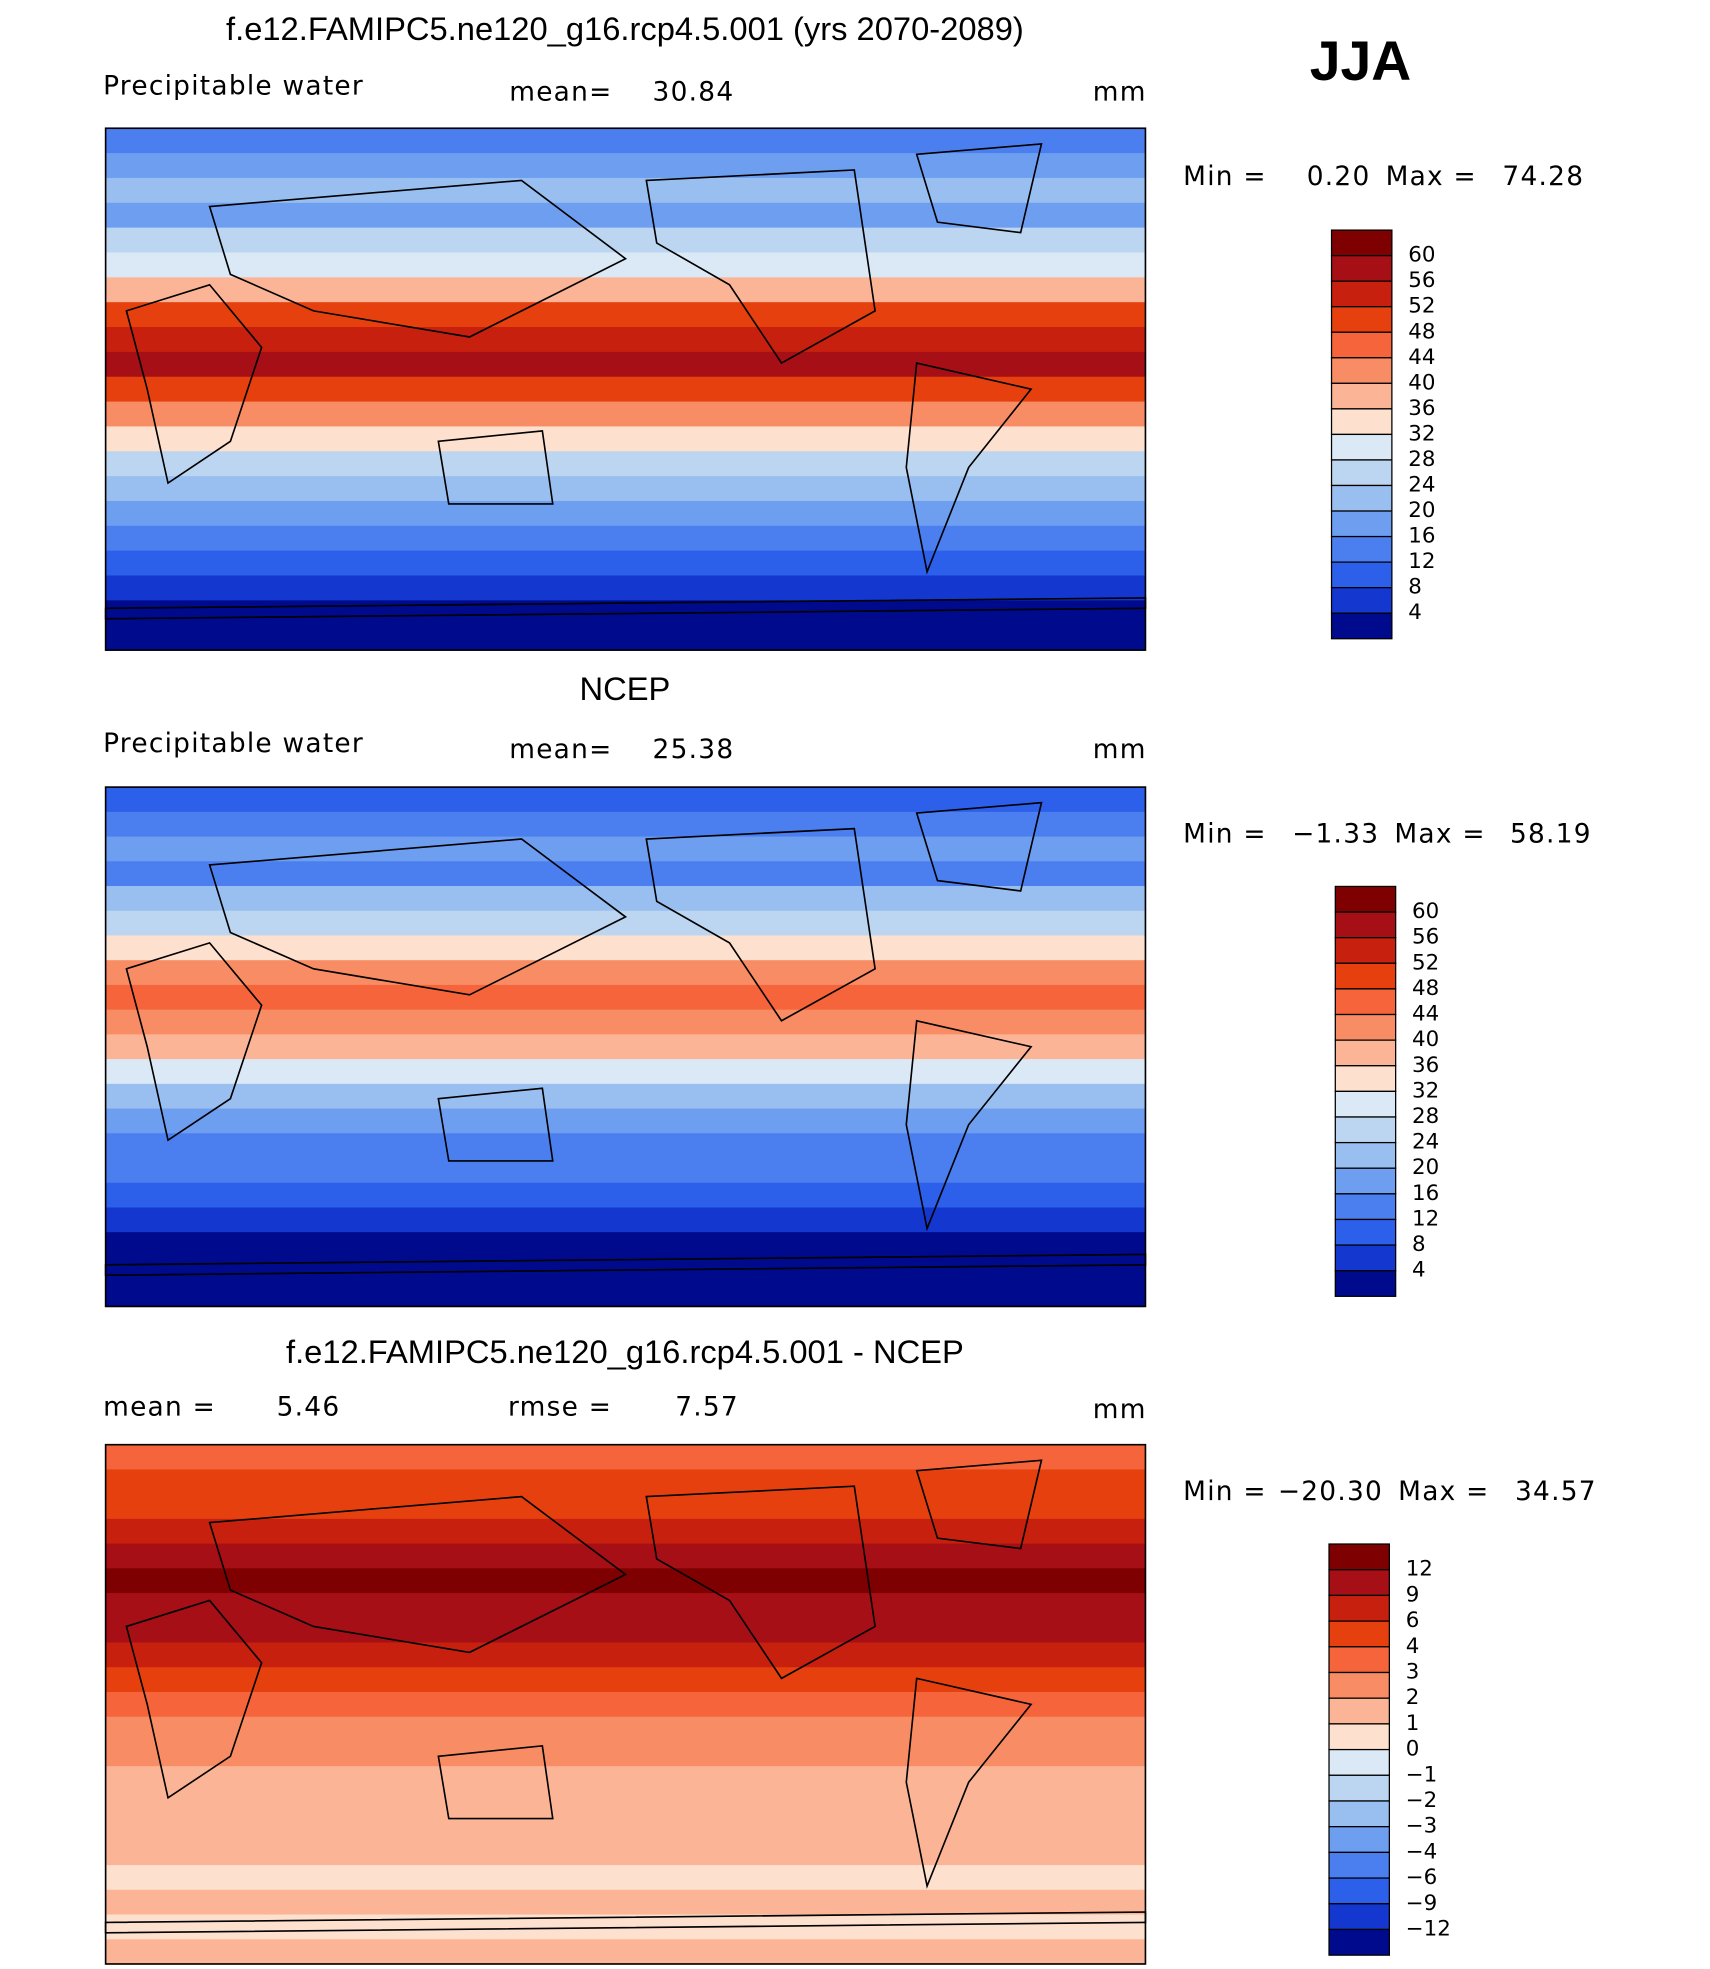 This screenshot has height=1969, width=1710. What do you see at coordinates (1421, 382) in the screenshot?
I see `colorbar-label: 40` at bounding box center [1421, 382].